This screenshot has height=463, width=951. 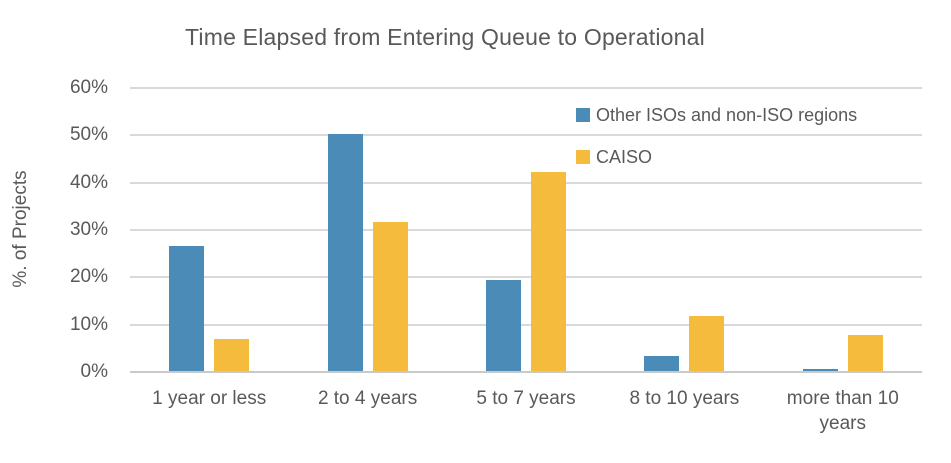 I want to click on x-category-label: 1 year or less, so click(x=209, y=398).